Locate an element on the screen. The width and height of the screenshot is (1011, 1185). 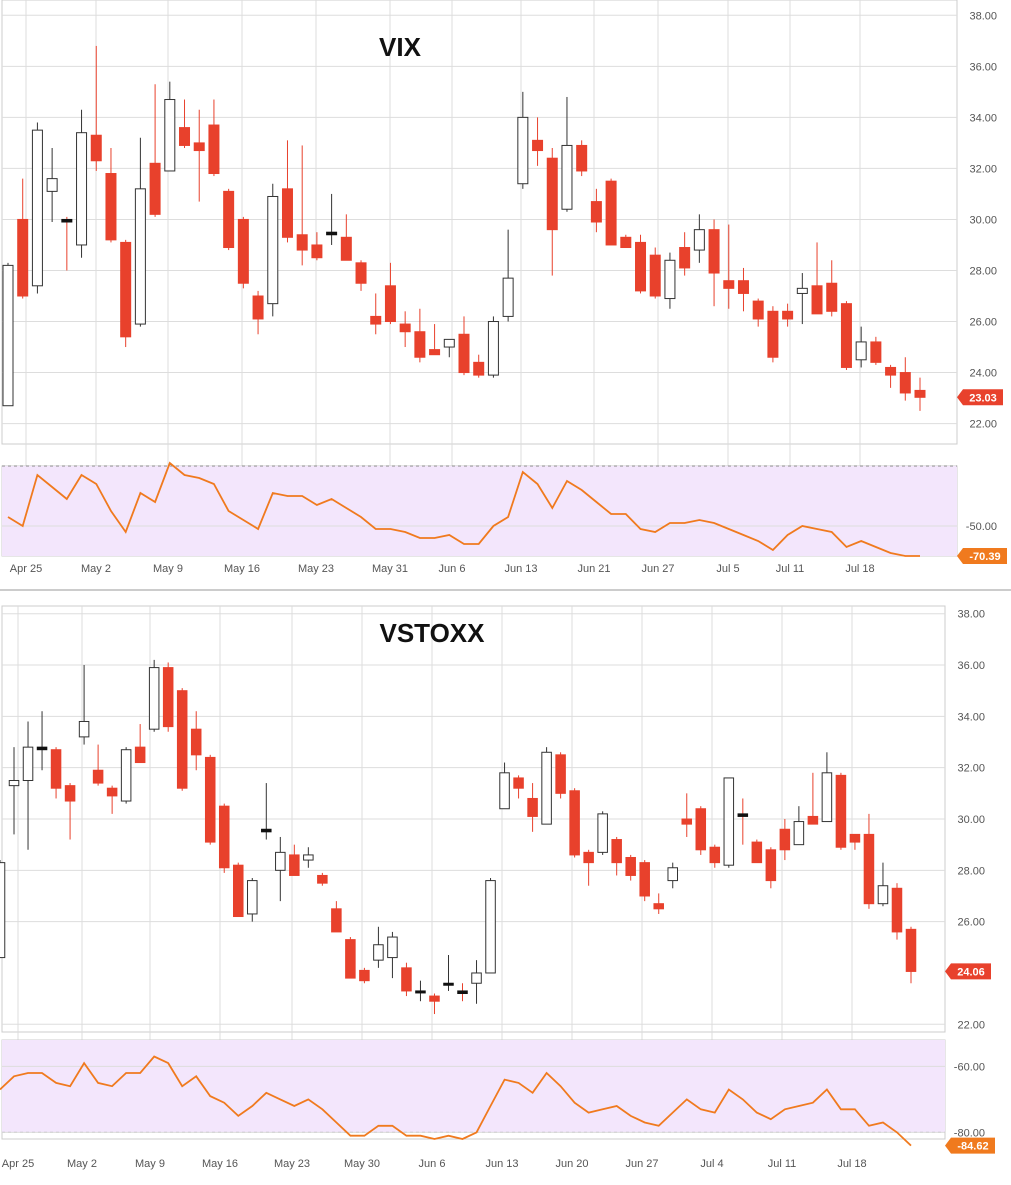
x-tick-label: Jun 21 is located at coordinates (593, 569).